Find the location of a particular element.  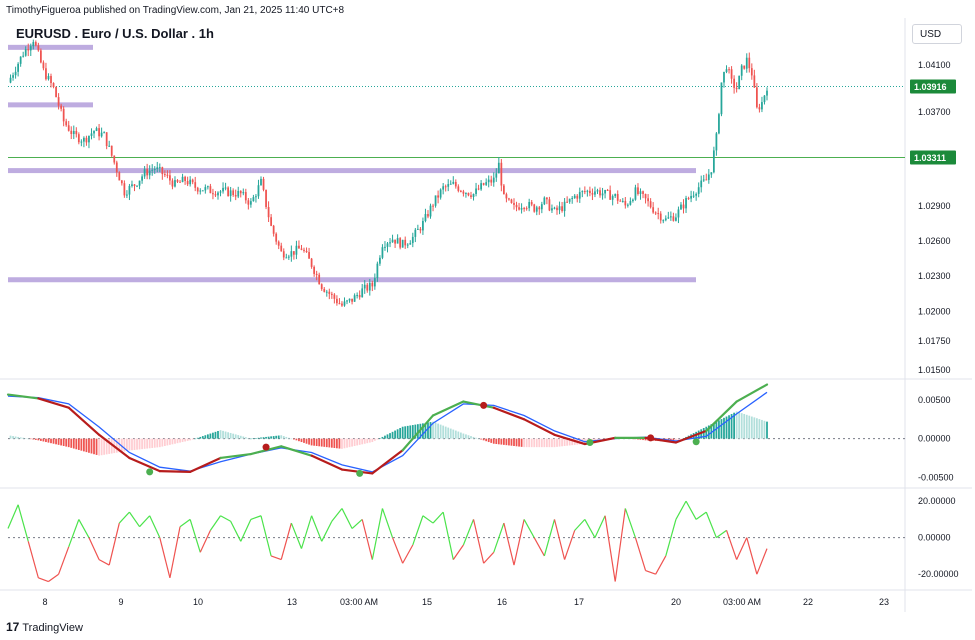

last-price-tag is located at coordinates (933, 86).